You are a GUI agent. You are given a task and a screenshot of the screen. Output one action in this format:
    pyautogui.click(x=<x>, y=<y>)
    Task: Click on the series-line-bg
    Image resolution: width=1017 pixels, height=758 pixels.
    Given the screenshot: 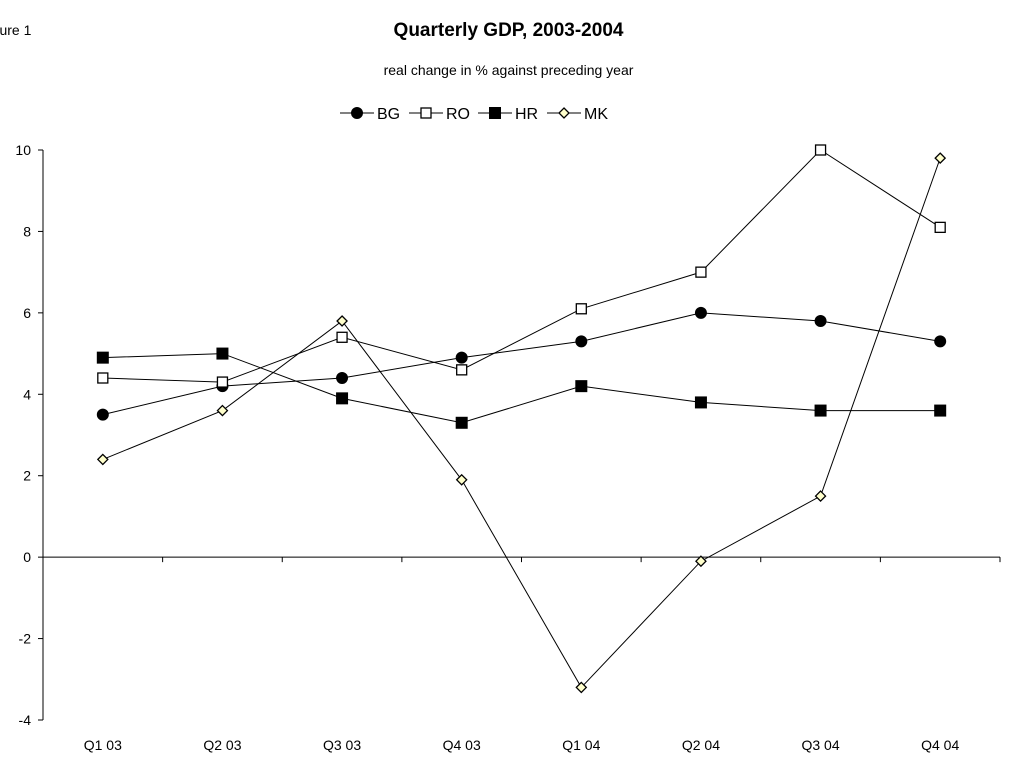 What is the action you would take?
    pyautogui.click(x=521, y=364)
    